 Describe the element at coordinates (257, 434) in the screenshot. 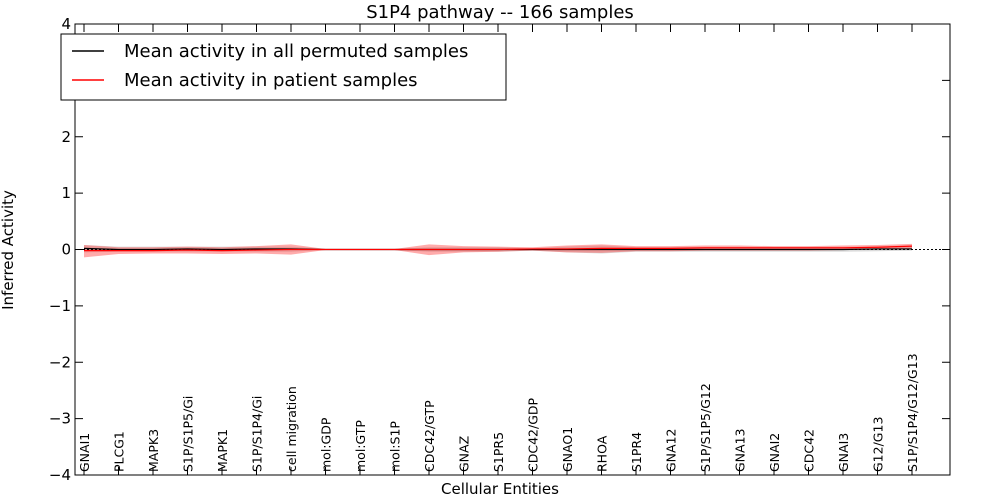

I see `x-tick-label: S1P/S1P4/Gi` at that location.